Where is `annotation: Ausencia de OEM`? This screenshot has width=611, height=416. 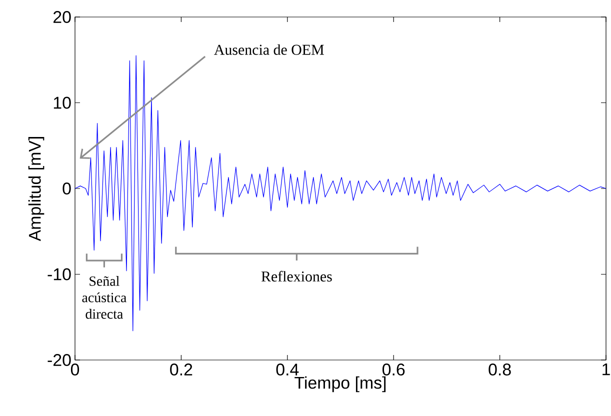
annotation: Ausencia de OEM is located at coordinates (269, 49).